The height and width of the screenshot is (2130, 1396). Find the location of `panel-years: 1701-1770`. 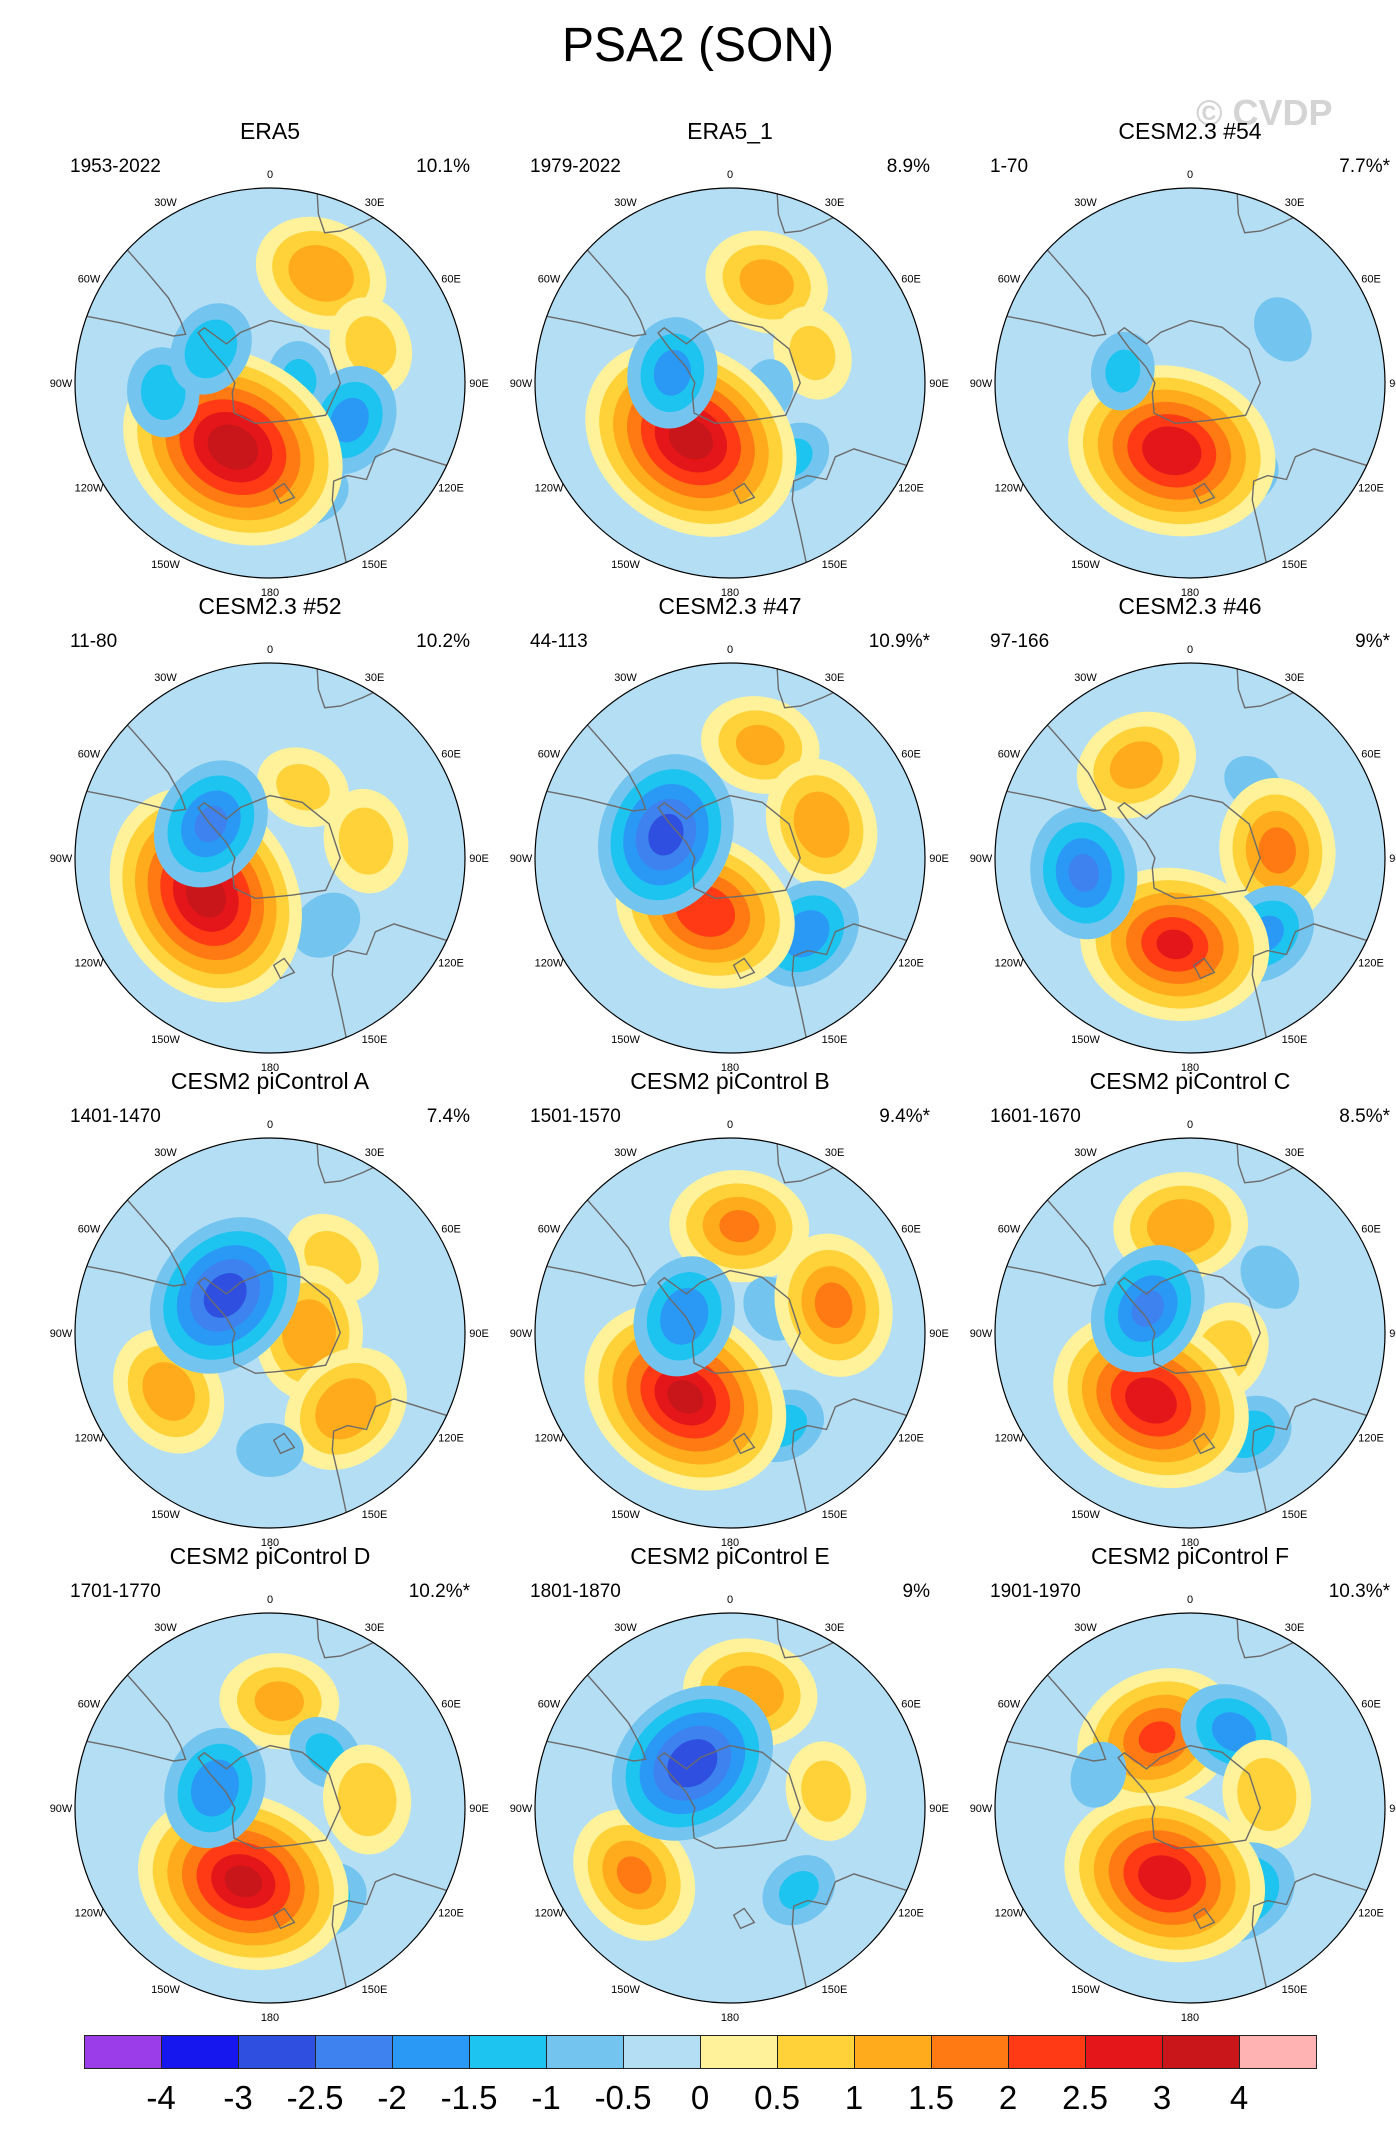

panel-years: 1701-1770 is located at coordinates (115, 1591).